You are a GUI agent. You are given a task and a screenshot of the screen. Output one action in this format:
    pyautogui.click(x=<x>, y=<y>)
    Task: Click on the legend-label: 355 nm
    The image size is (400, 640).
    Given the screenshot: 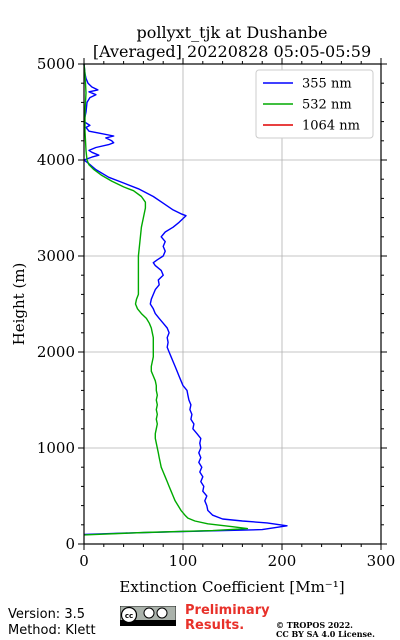 What is the action you would take?
    pyautogui.click(x=327, y=84)
    